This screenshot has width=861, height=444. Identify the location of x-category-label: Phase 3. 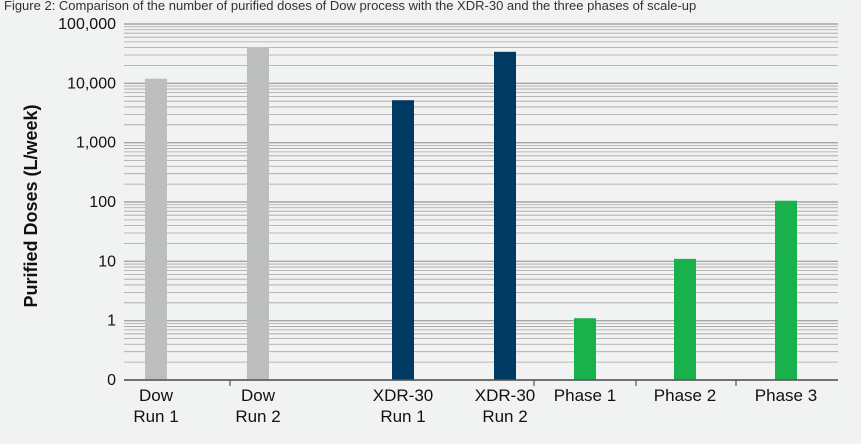
(786, 395).